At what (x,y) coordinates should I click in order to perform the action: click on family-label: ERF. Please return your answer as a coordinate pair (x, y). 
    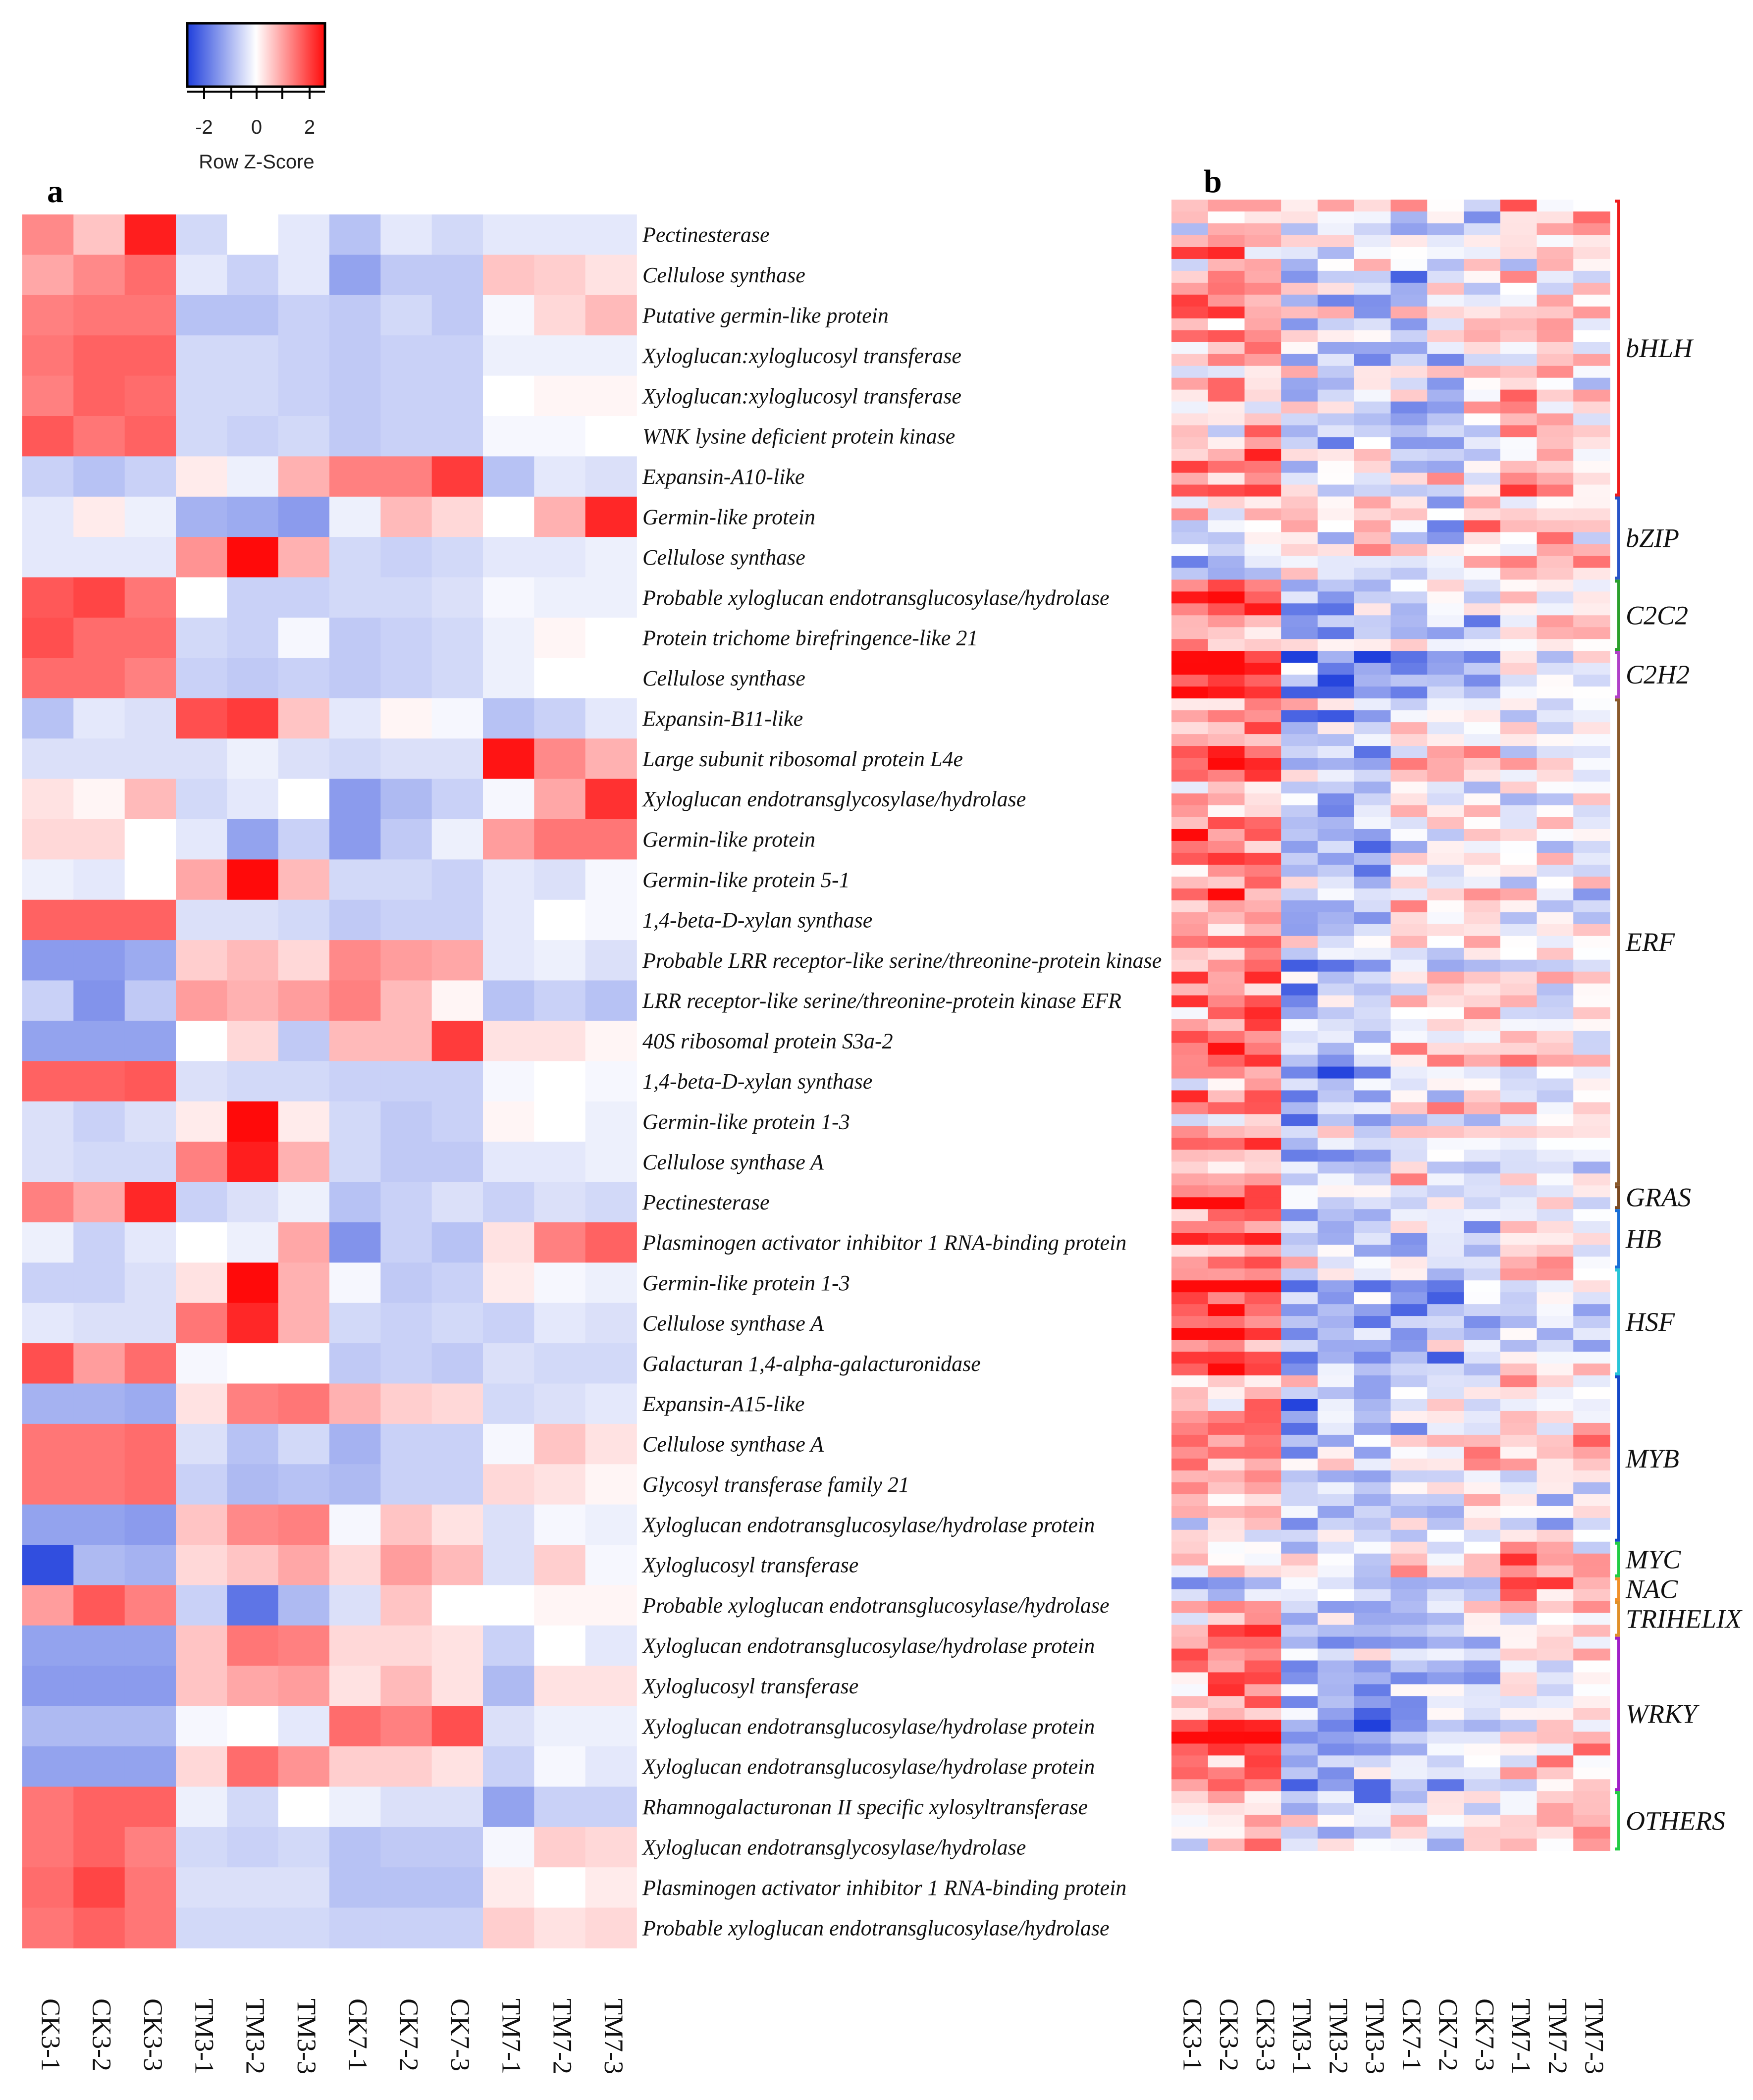
    Looking at the image, I should click on (1650, 942).